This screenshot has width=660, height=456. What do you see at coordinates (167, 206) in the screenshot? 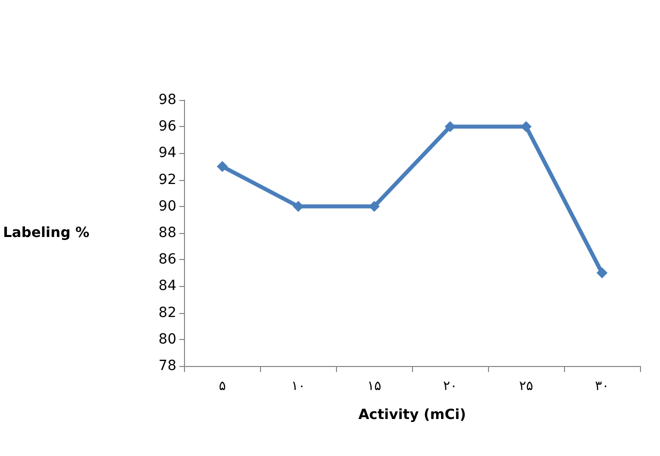
I see `y-tick-label: 90` at bounding box center [167, 206].